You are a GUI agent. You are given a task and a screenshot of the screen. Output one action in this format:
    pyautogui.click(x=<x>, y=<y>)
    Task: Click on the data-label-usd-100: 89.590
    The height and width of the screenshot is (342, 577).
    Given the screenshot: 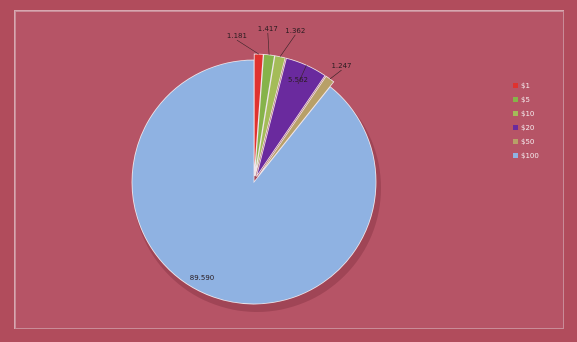 What is the action you would take?
    pyautogui.click(x=202, y=278)
    